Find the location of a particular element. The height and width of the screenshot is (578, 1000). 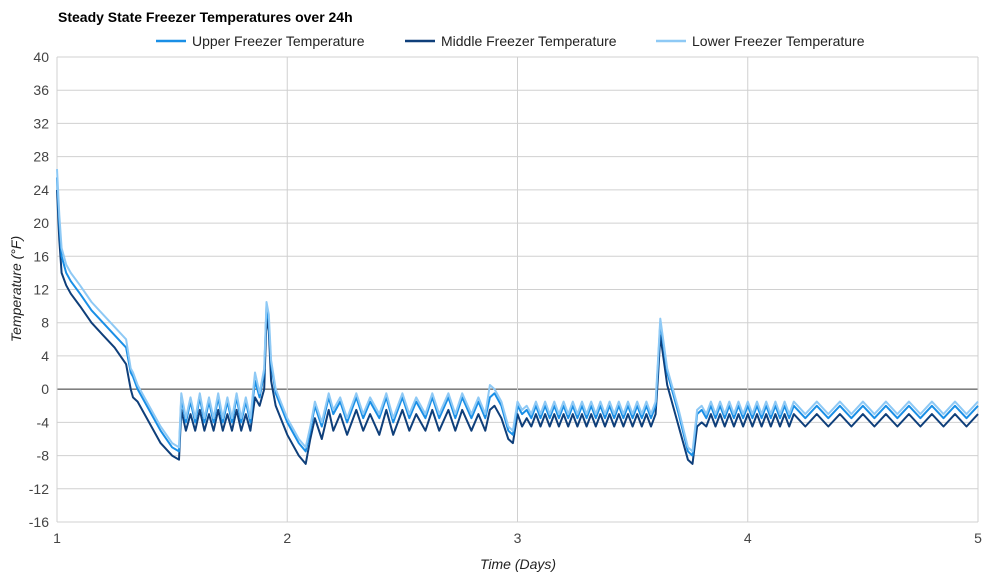

y-tick-label: -4 is located at coordinates (43, 422).